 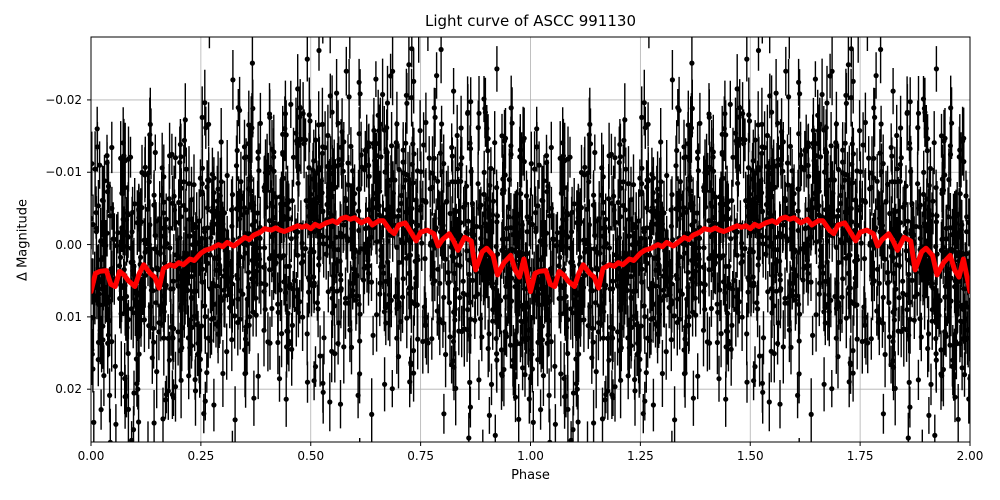 I want to click on x-tick-label: 2.00, so click(x=970, y=456).